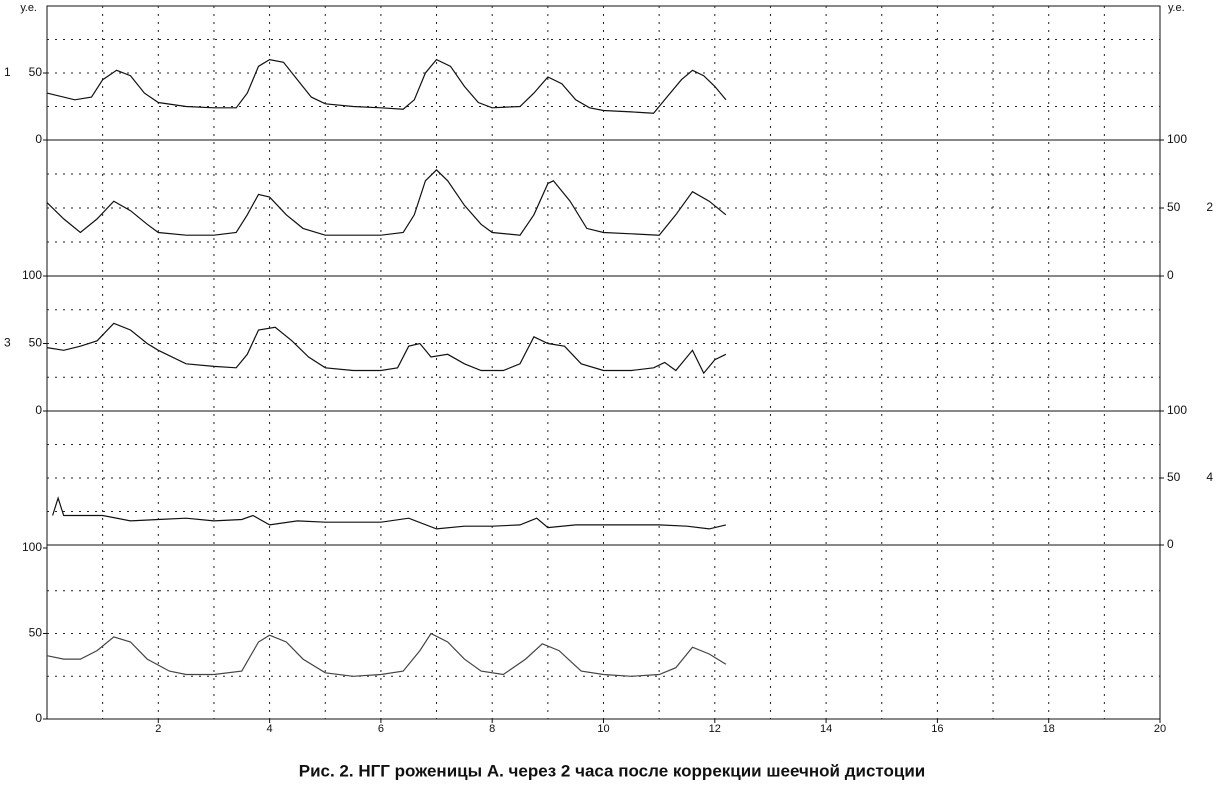 This screenshot has height=789, width=1223. Describe the element at coordinates (492, 729) in the screenshot. I see `x-tick-label: 8` at that location.